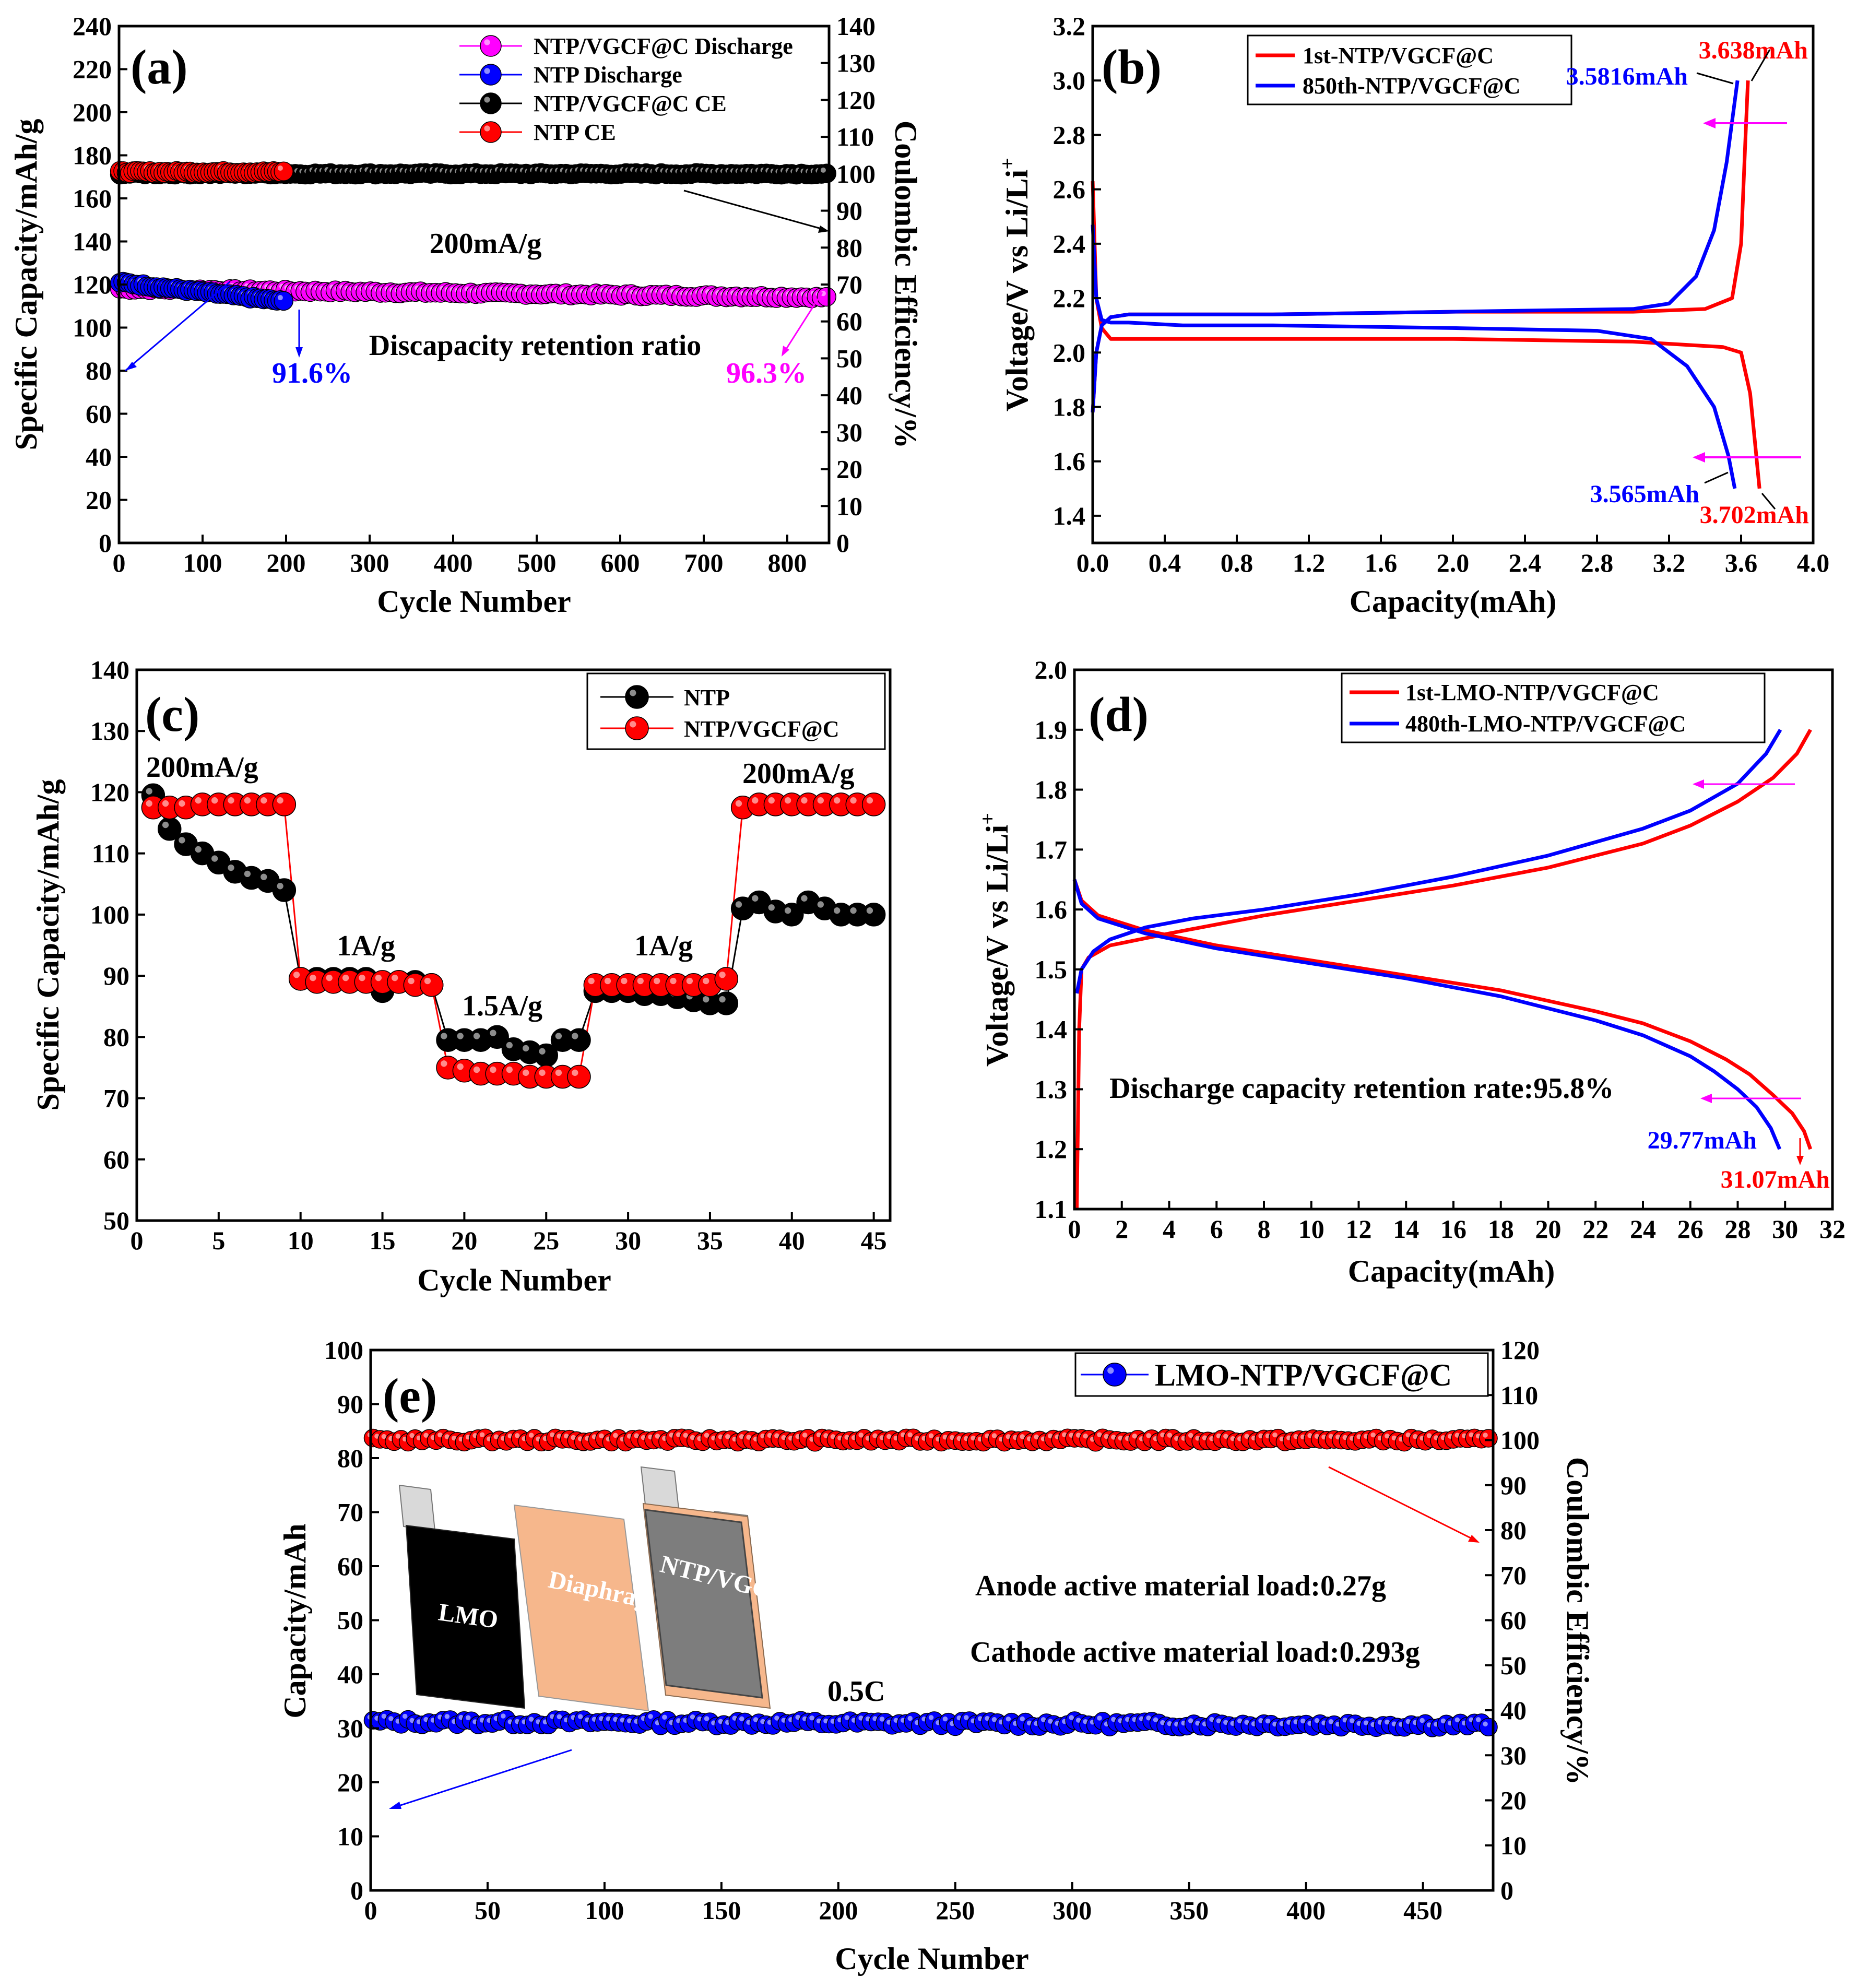 The width and height of the screenshot is (1857, 1988). Describe the element at coordinates (849, 247) in the screenshot. I see `y2-tick-label: 80` at that location.